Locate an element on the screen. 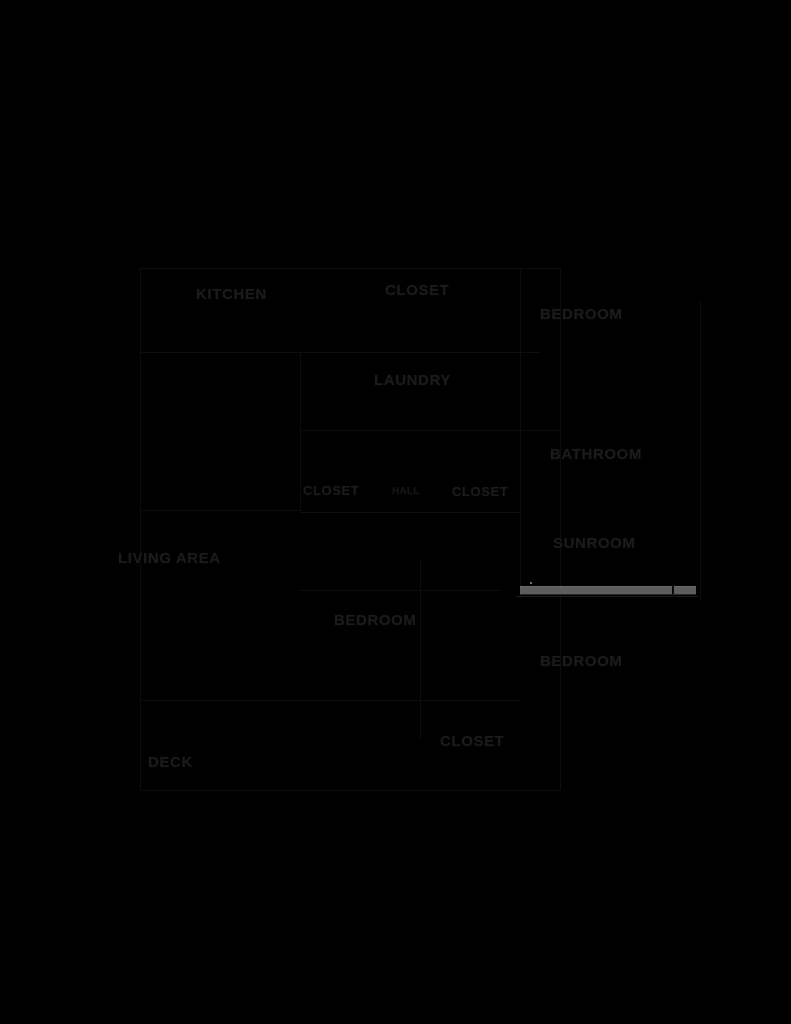  room-label-hall: HALL is located at coordinates (406, 491).